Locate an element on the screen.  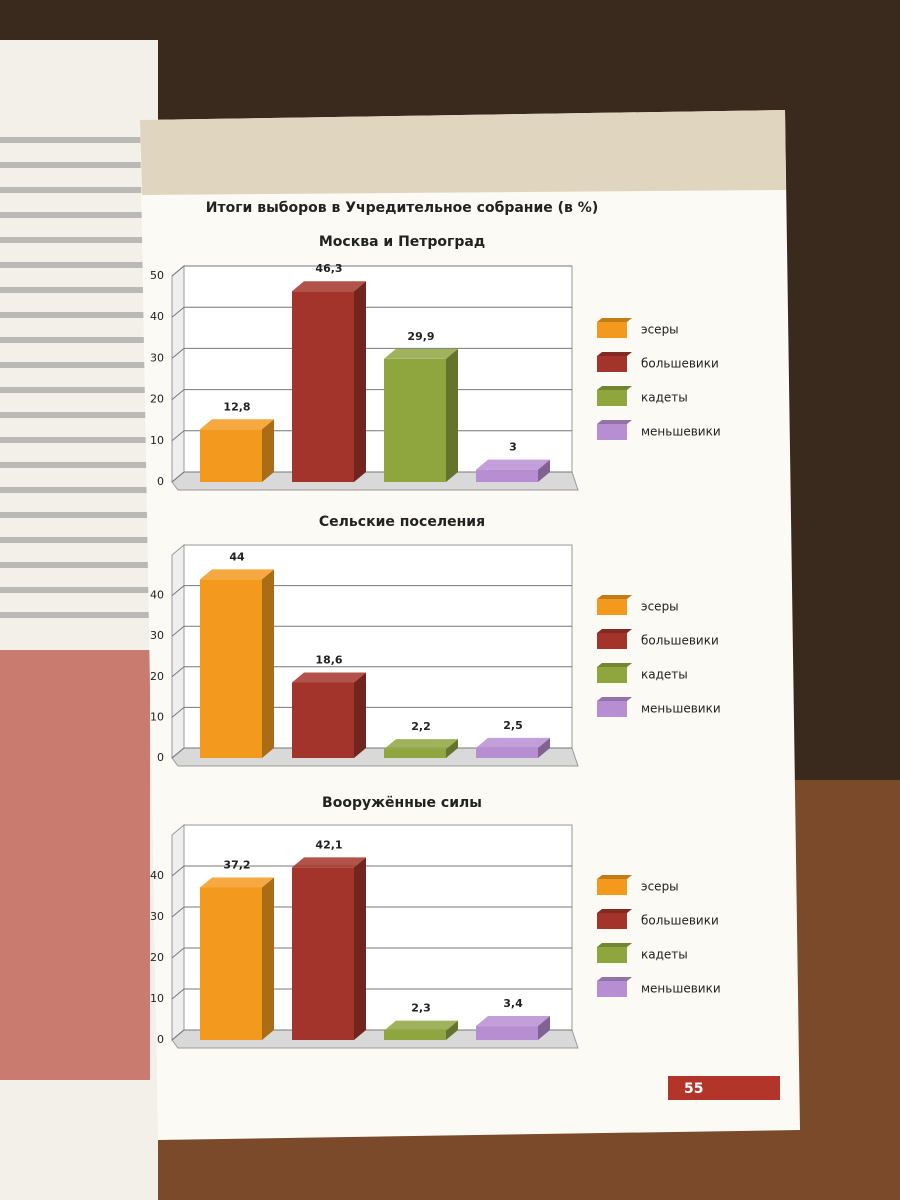
value-label: 2,3 is located at coordinates (421, 1008).